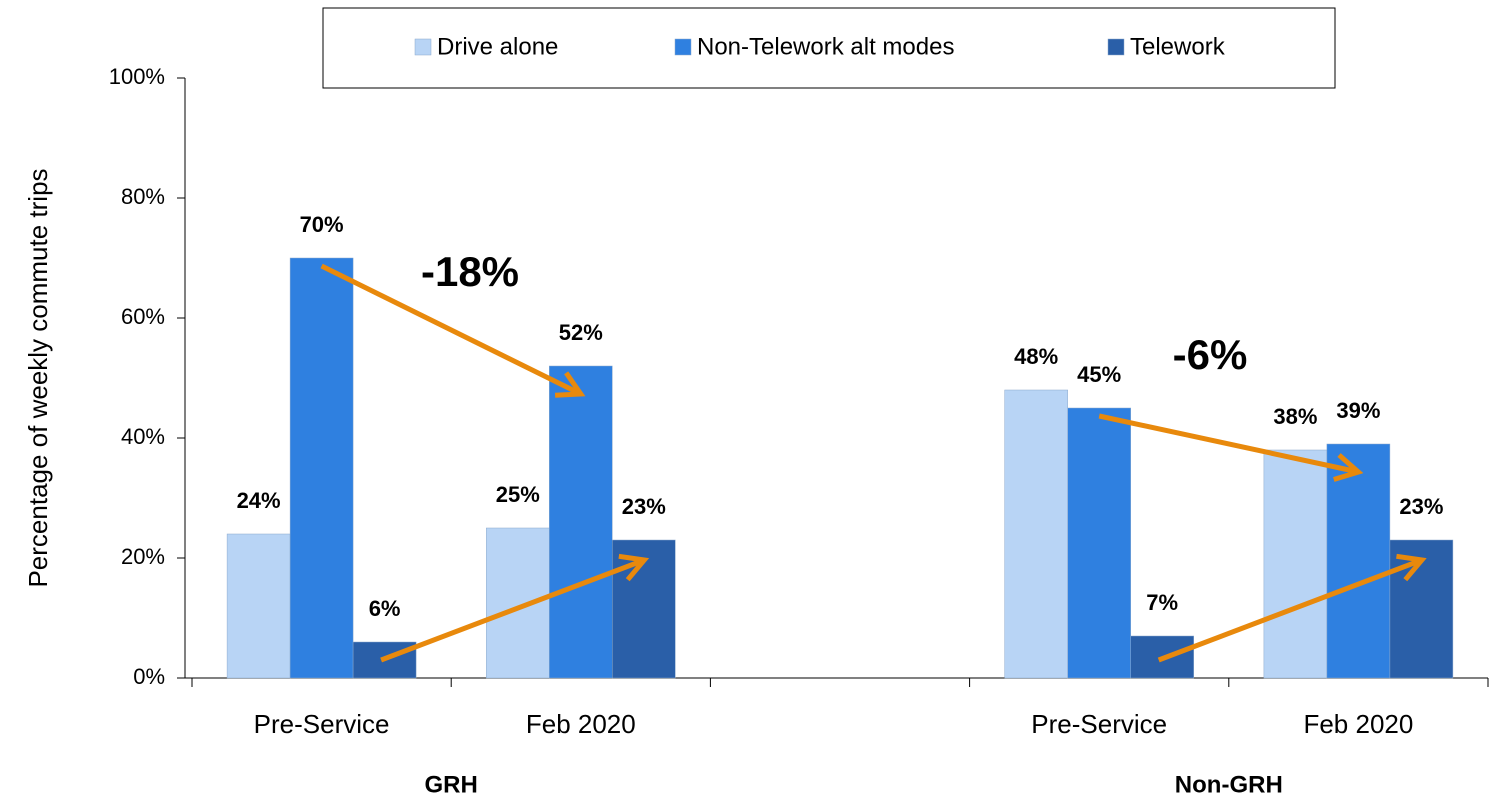 This screenshot has height=802, width=1492. I want to click on data-label: 39%, so click(1358, 410).